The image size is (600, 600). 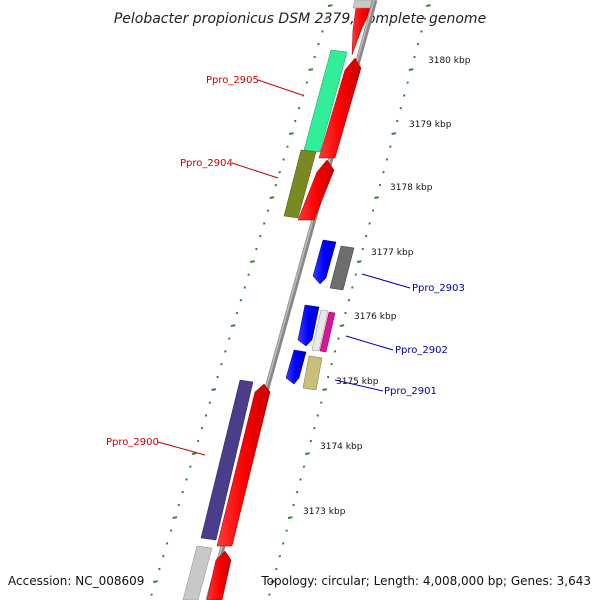 I want to click on gene-label-ppro-2903: Ppro_2903, so click(x=438, y=288).